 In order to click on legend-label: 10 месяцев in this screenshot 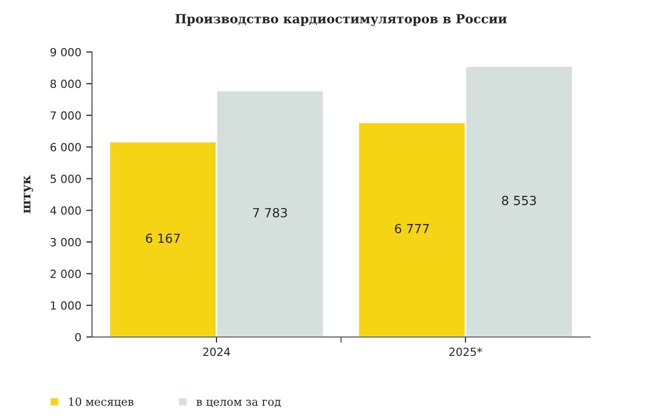, I will do `click(101, 402)`.